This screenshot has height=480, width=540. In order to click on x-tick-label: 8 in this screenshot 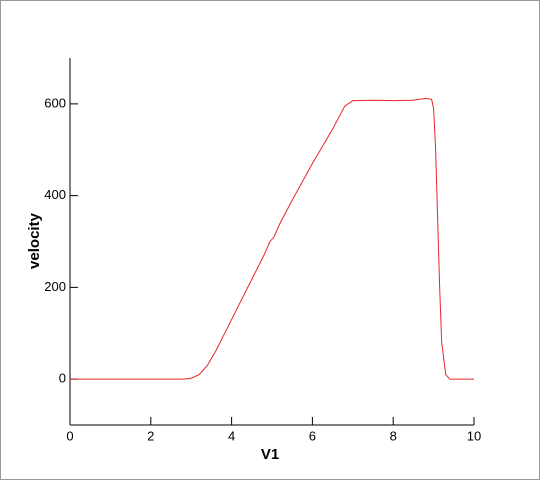, I will do `click(393, 435)`.